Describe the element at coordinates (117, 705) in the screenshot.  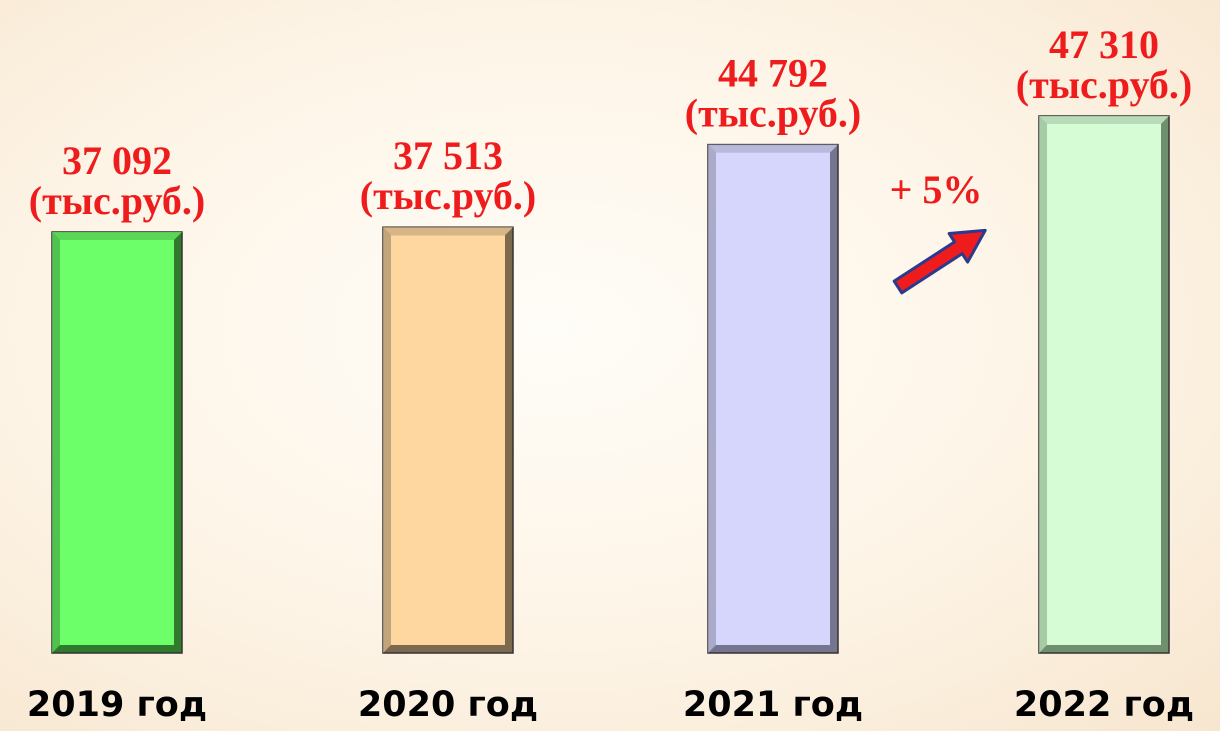
I see `category-label: 2019 год` at that location.